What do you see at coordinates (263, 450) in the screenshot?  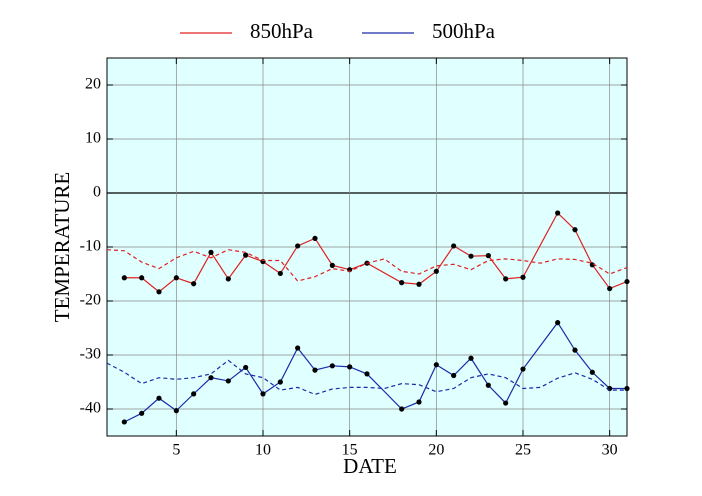 I see `x-tick-label: 10` at bounding box center [263, 450].